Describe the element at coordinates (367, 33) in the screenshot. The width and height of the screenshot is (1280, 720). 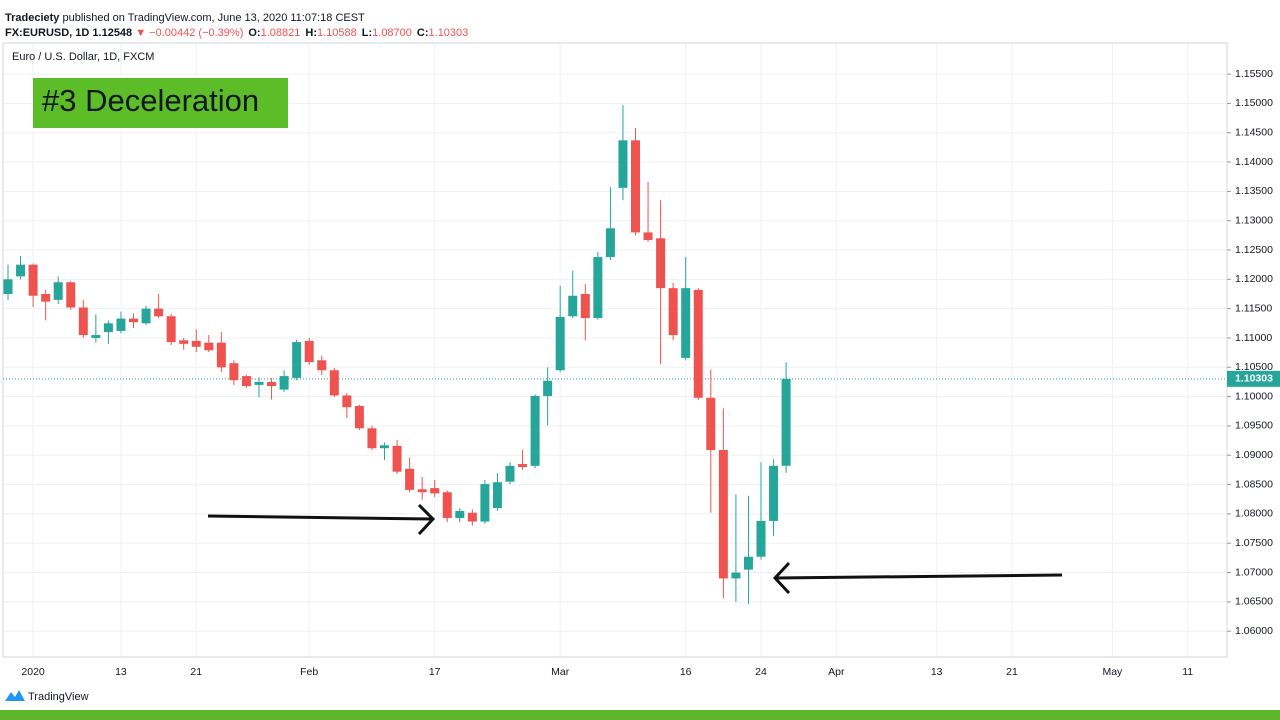
I see `ohlc-key: L:` at that location.